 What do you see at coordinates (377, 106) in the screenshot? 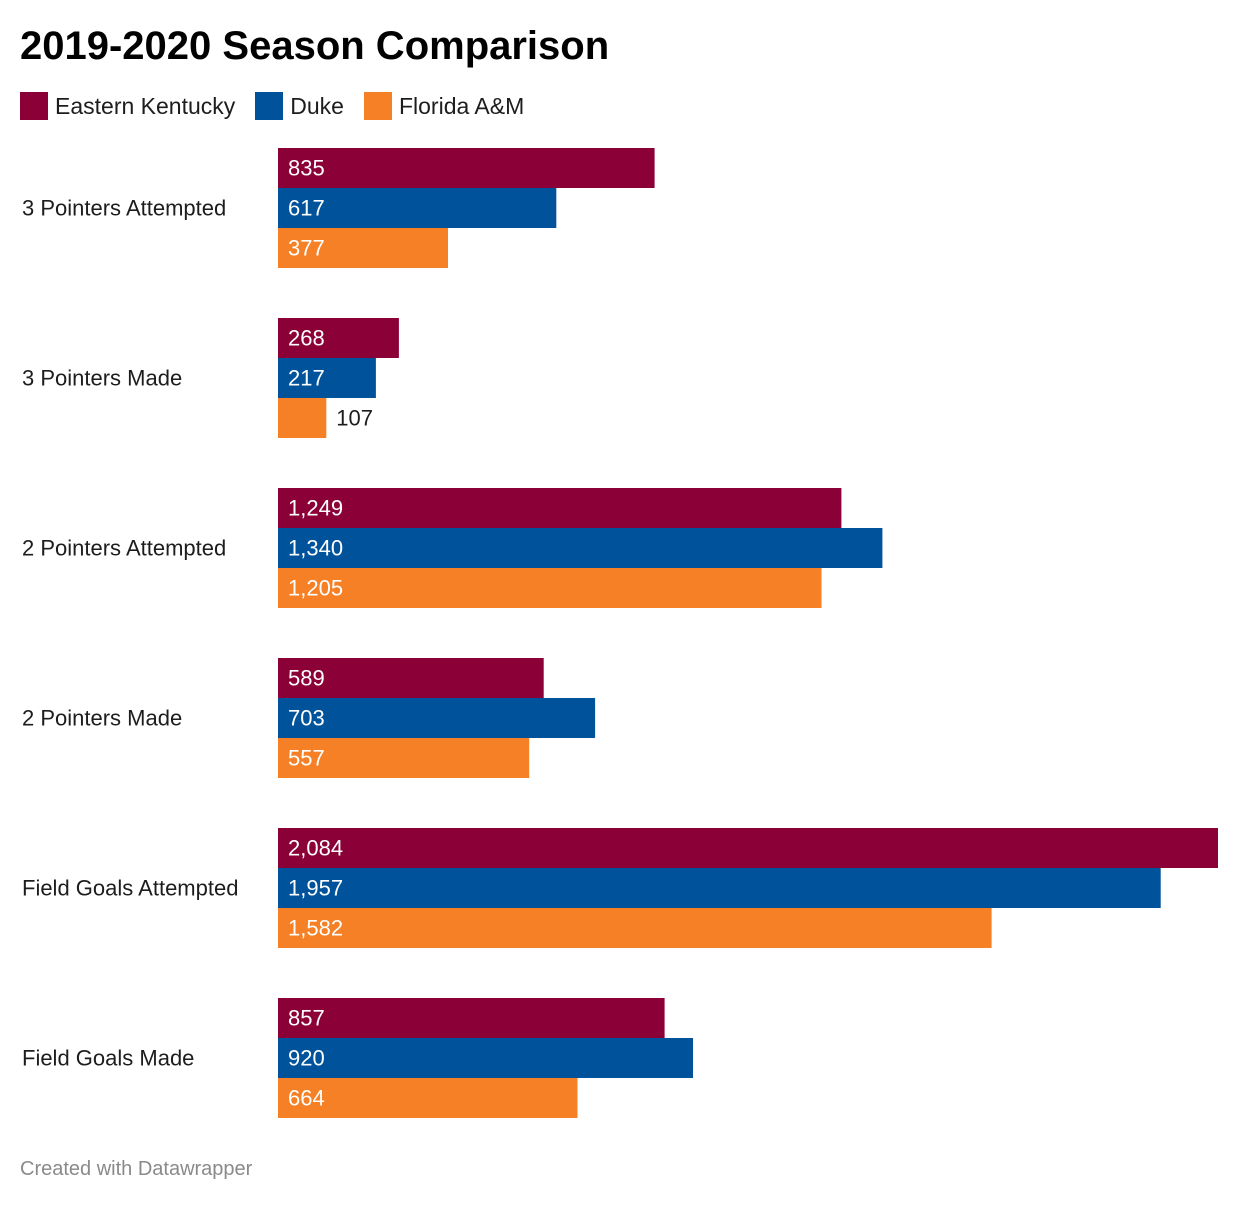
I see `legend-swatch-florida-am` at bounding box center [377, 106].